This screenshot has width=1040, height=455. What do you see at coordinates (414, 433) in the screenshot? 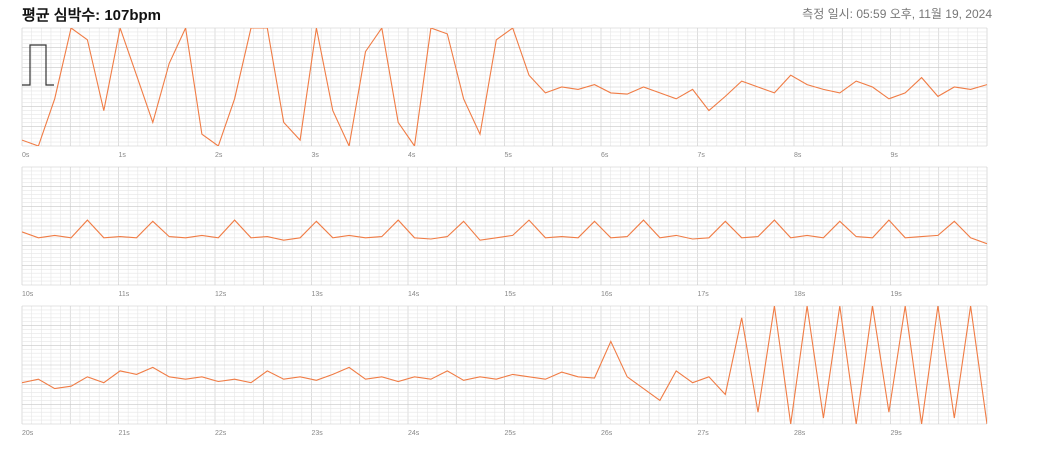
I see `x-tick-label: 24s` at bounding box center [414, 433].